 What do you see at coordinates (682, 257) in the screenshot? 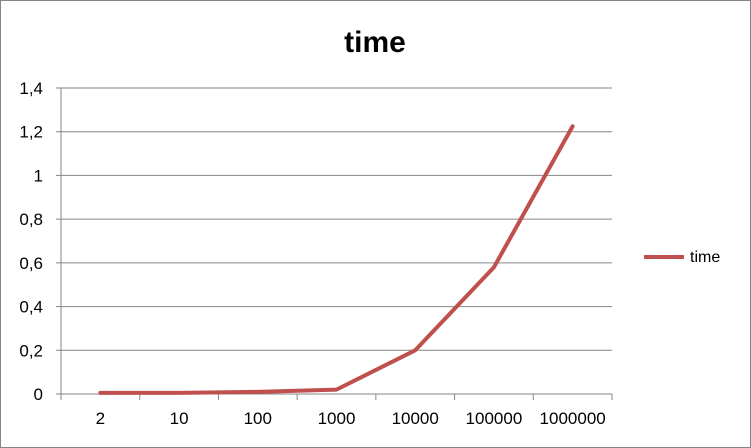
I see `legend: time` at bounding box center [682, 257].